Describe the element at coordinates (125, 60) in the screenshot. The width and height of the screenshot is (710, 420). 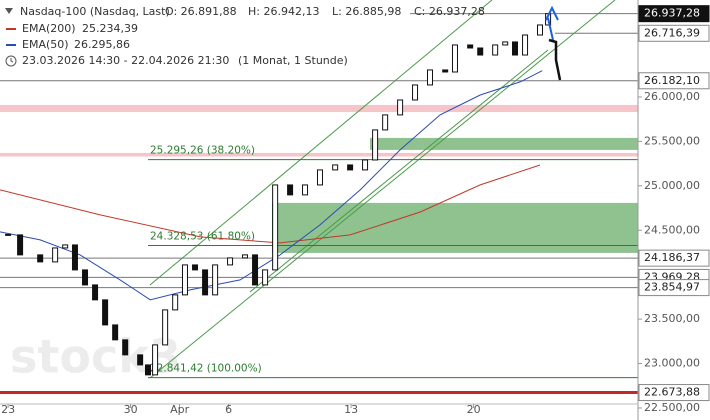
I see `period: 23.03.2026 14:30 - 22.04.2026 21:30` at that location.